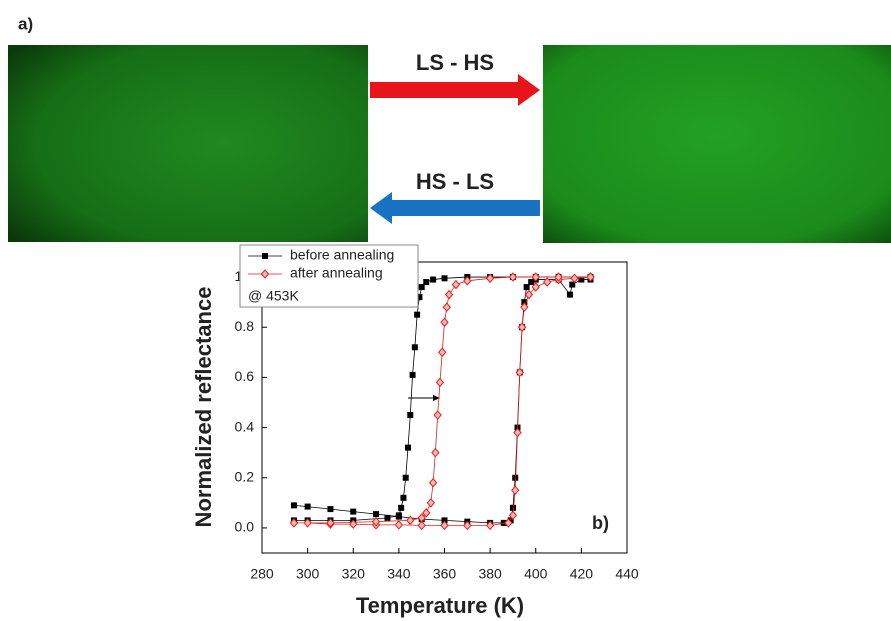  What do you see at coordinates (455, 208) in the screenshot?
I see `blue-arrow` at bounding box center [455, 208].